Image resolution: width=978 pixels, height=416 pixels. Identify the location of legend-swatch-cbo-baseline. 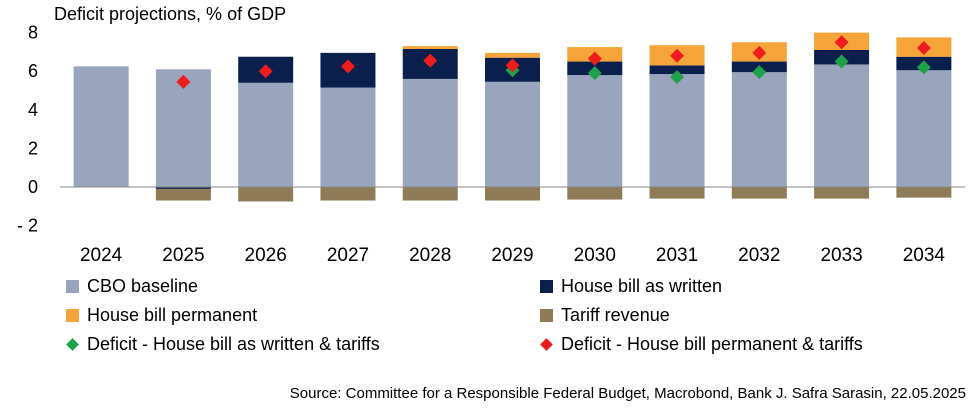
(72, 286).